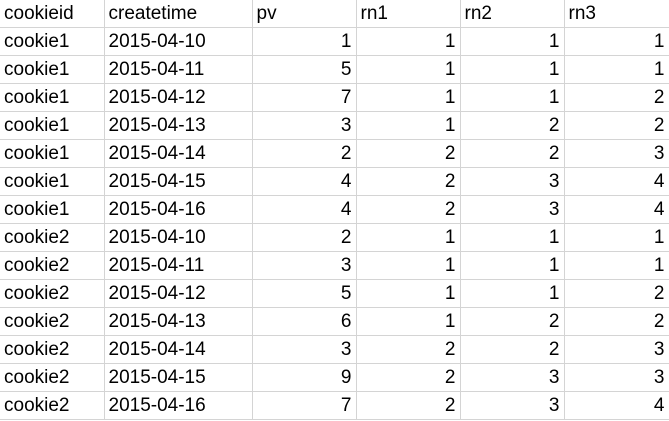 This screenshot has height=421, width=669. I want to click on table-row: cookie1 2015-04-10 1 1 1 1, so click(334, 41).